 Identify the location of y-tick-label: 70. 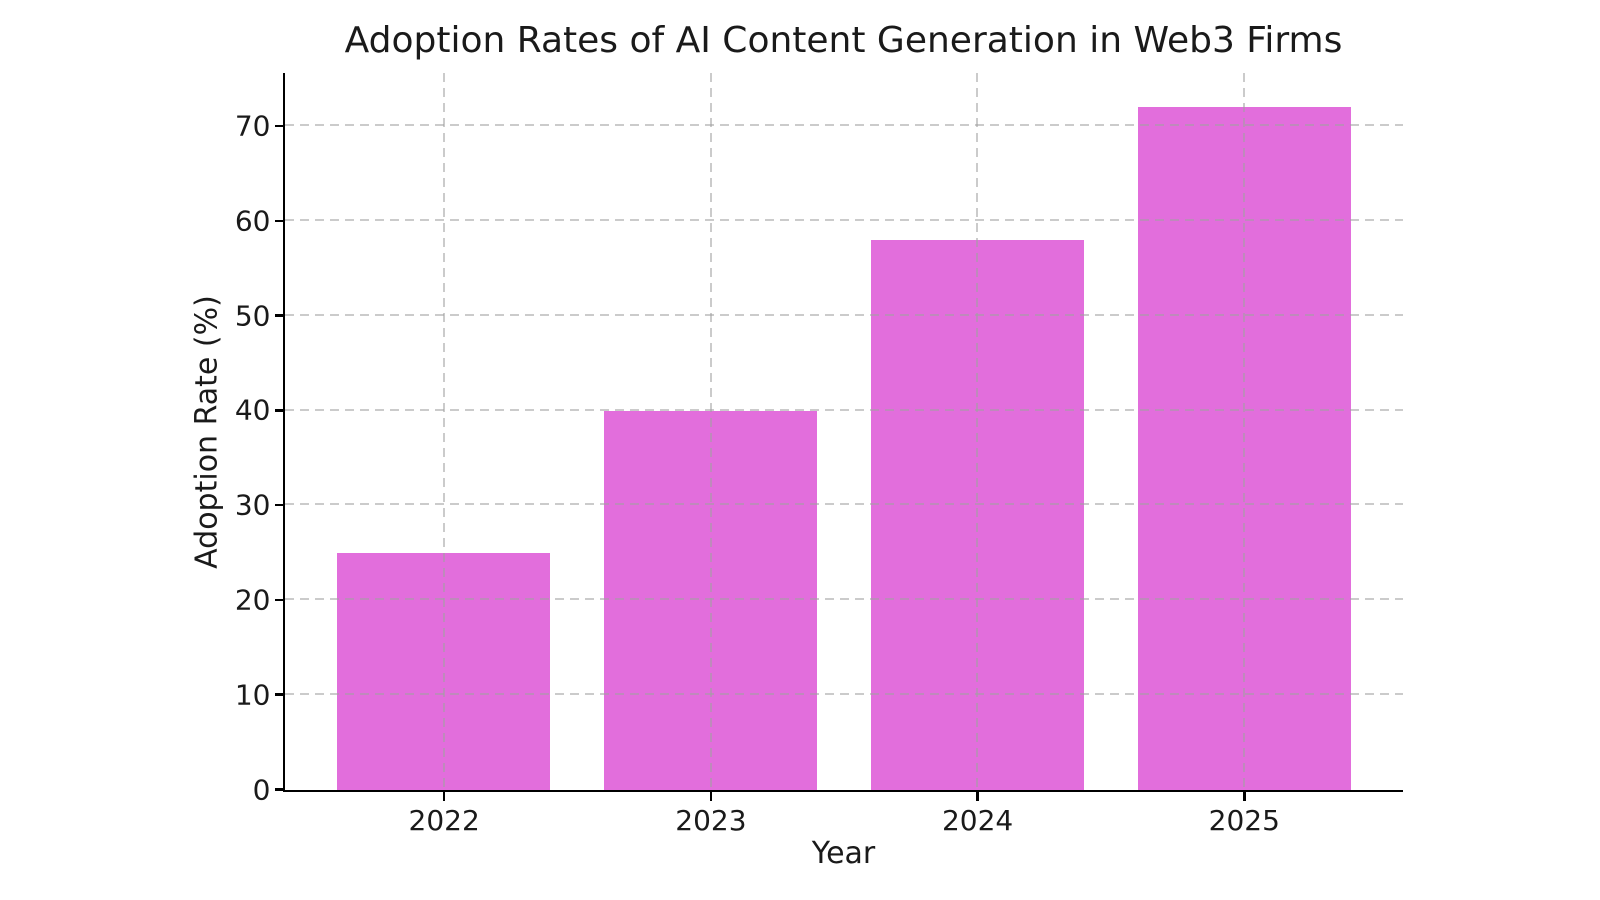
(252, 126).